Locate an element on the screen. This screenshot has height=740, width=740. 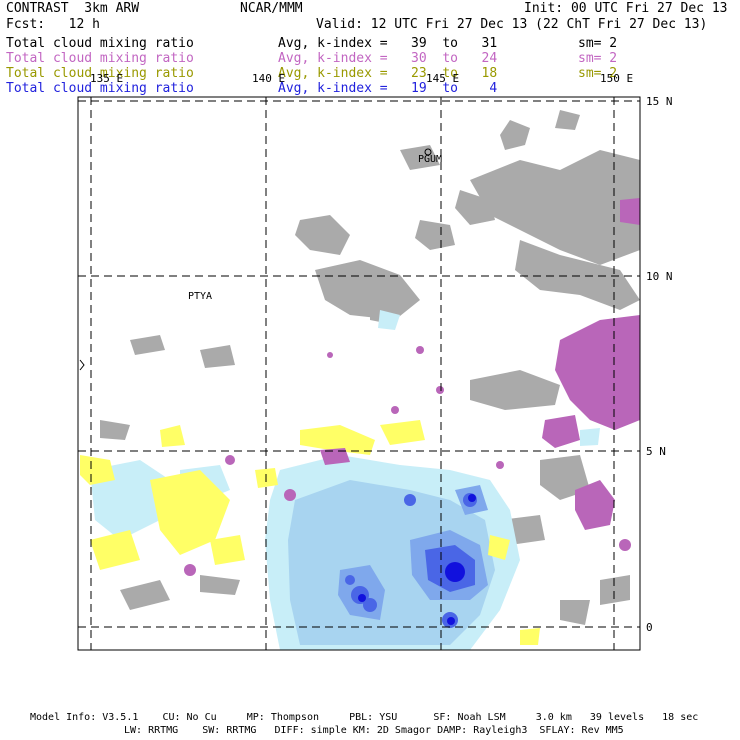
init-time: Init: 00 UTC Fri 27 Dec 13 is located at coordinates (626, 8).